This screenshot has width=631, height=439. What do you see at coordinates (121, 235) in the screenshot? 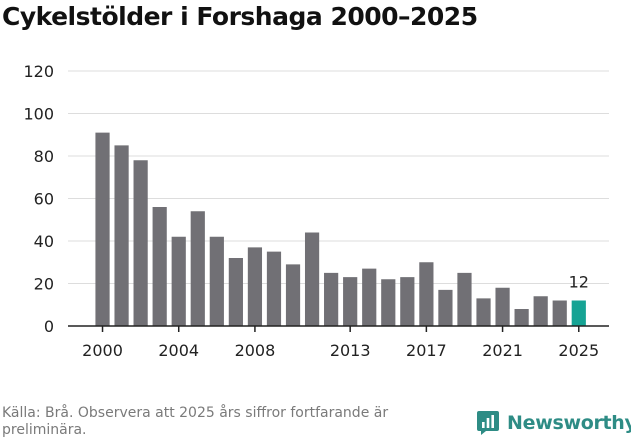
I see `bar-2001` at bounding box center [121, 235].